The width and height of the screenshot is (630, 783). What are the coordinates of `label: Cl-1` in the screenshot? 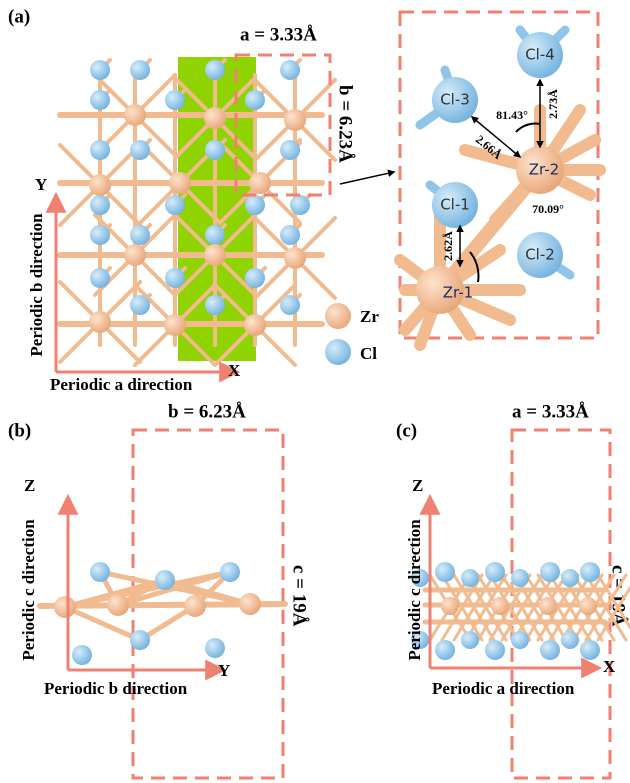 It's located at (455, 205).